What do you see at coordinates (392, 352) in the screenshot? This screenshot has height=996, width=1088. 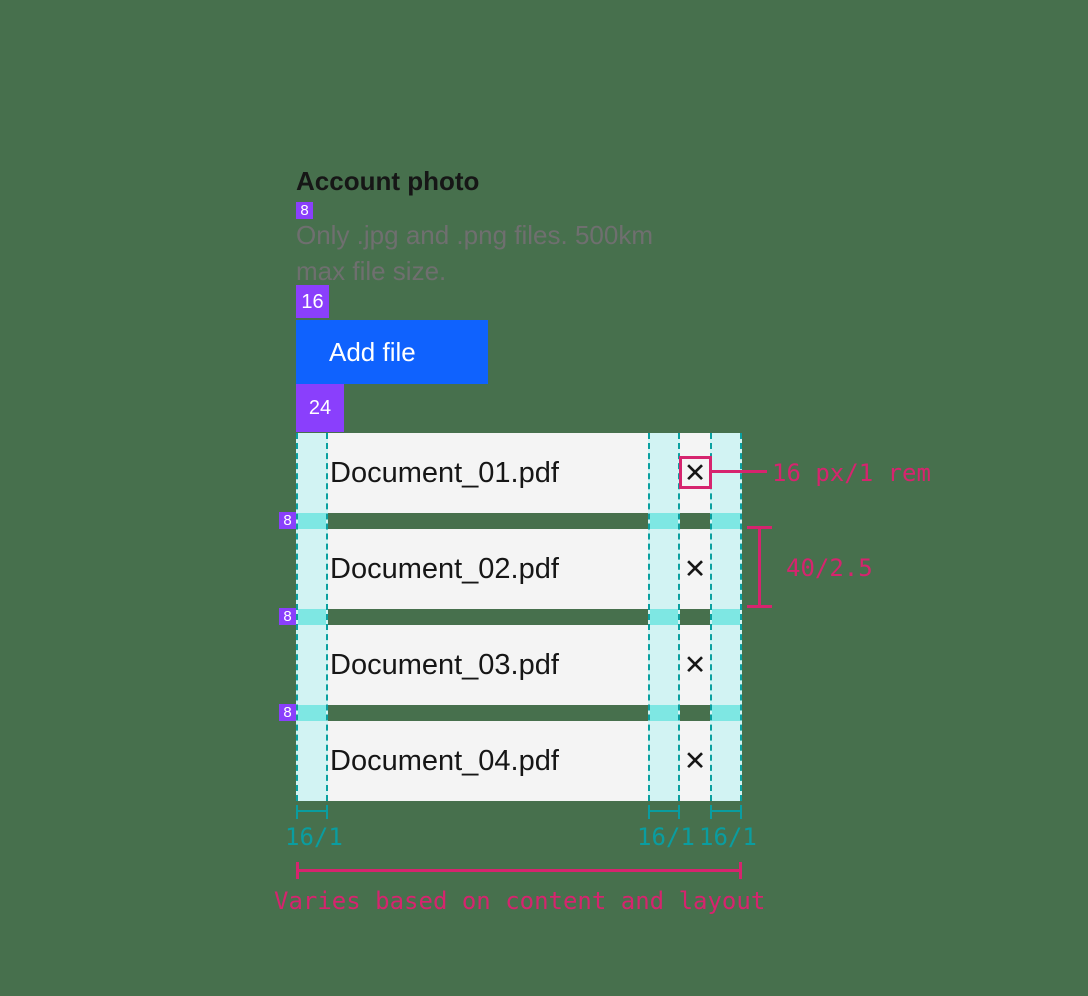 I see `add-file-button: Add file` at bounding box center [392, 352].